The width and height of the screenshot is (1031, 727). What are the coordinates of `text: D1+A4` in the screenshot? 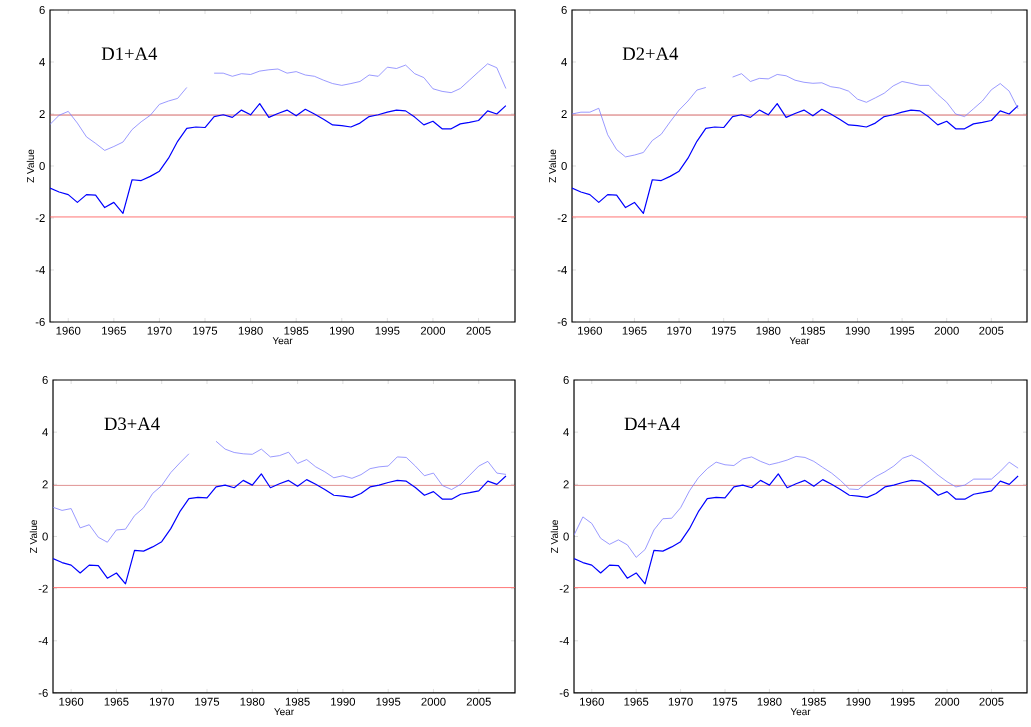 It's located at (129, 53).